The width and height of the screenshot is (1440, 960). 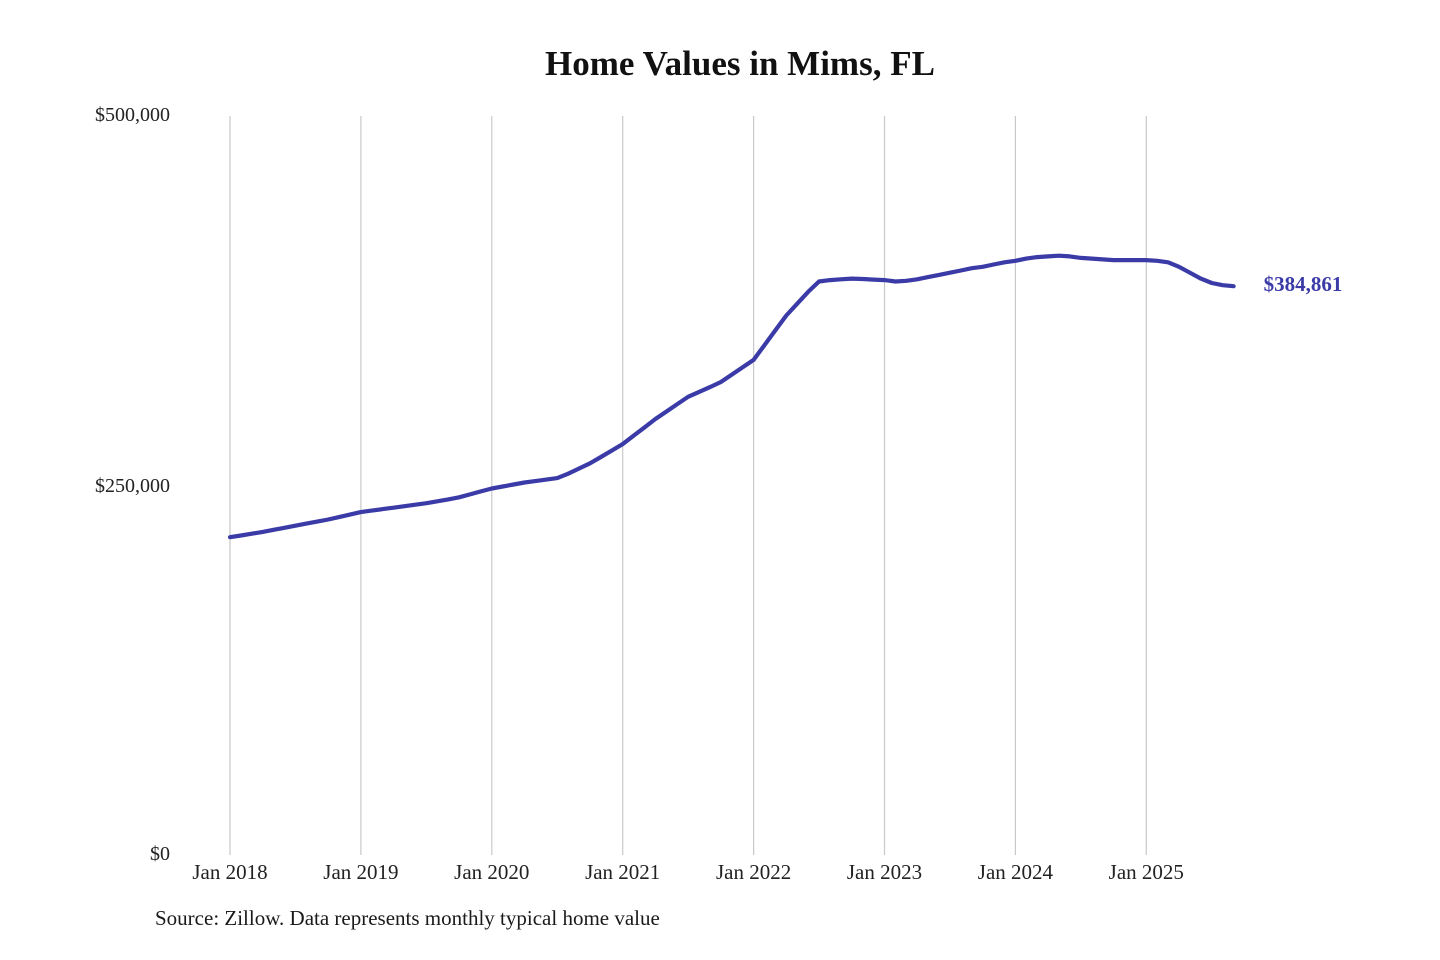 What do you see at coordinates (492, 872) in the screenshot?
I see `x-axis-tick-label: Jan 2020` at bounding box center [492, 872].